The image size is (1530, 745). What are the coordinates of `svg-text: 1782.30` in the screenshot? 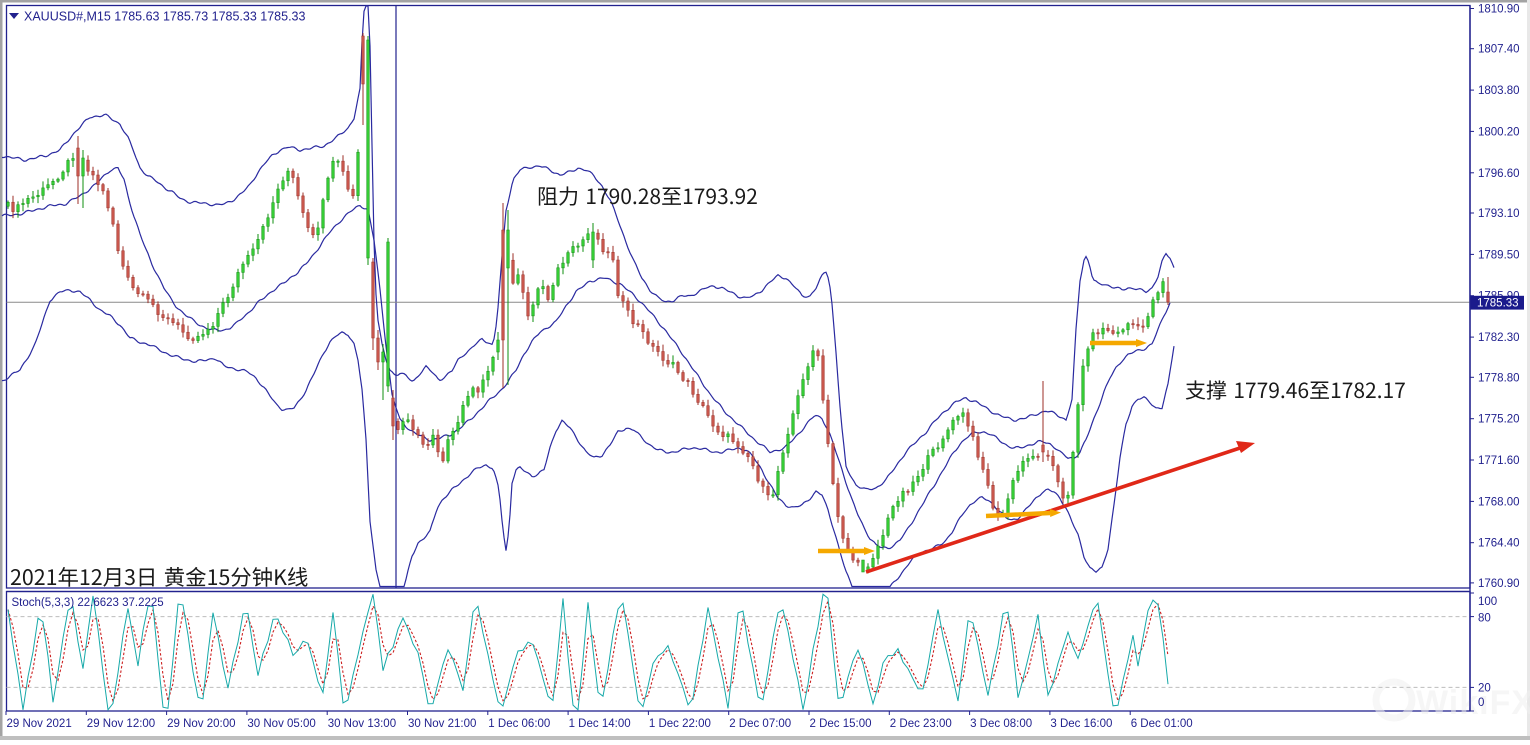 It's located at (1499, 338).